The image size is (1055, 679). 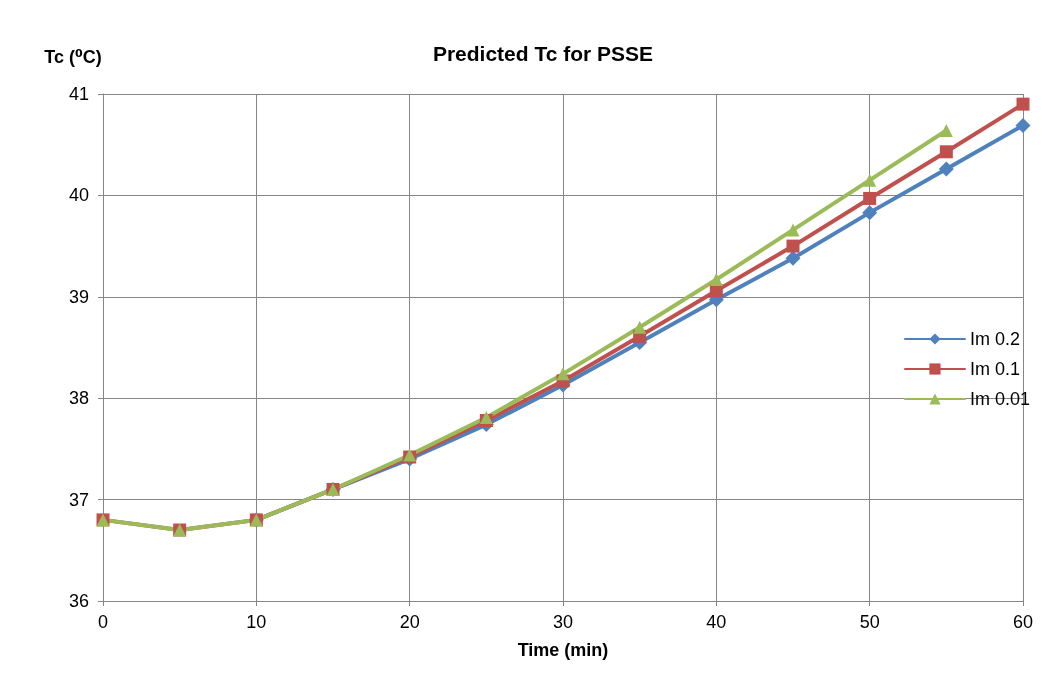 What do you see at coordinates (999, 399) in the screenshot?
I see `legend-label: Im 0.01` at bounding box center [999, 399].